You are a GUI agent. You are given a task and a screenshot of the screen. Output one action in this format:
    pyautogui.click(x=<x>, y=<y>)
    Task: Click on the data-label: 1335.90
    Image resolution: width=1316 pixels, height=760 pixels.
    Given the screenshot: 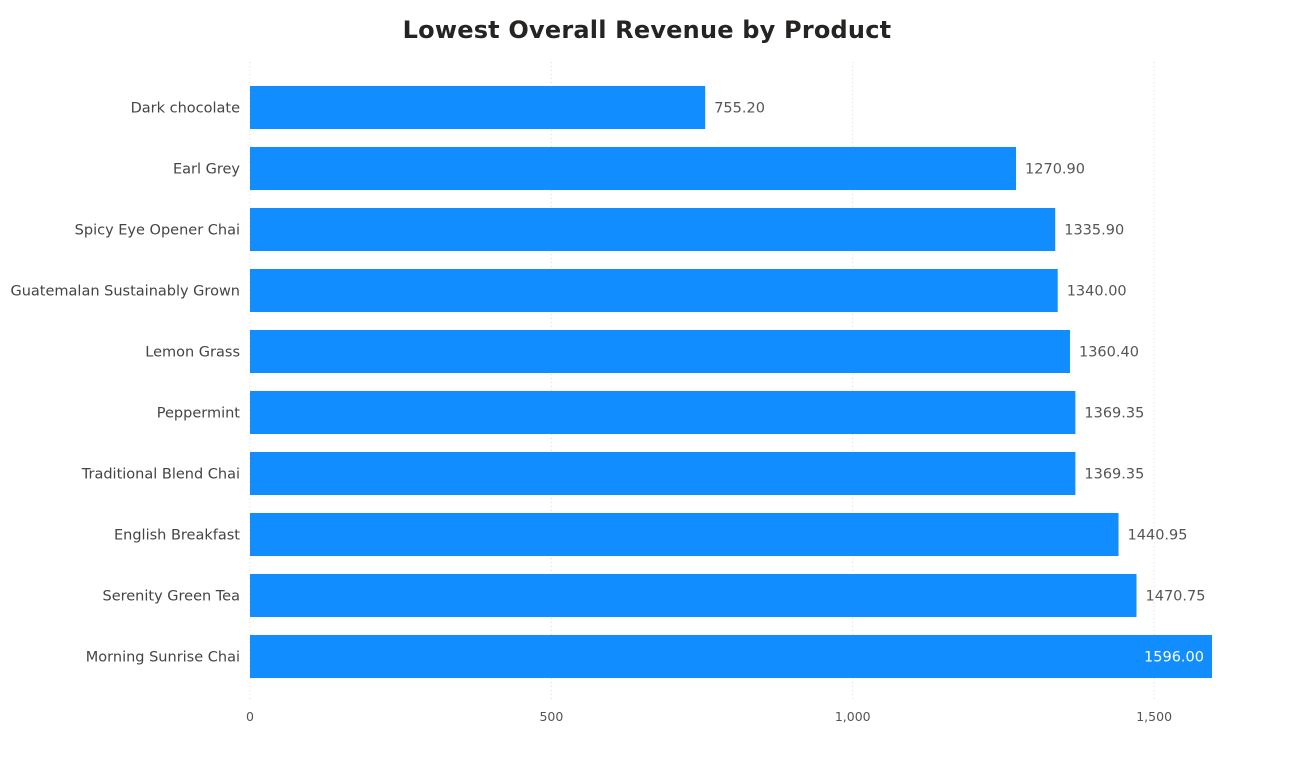 What is the action you would take?
    pyautogui.click(x=1094, y=231)
    